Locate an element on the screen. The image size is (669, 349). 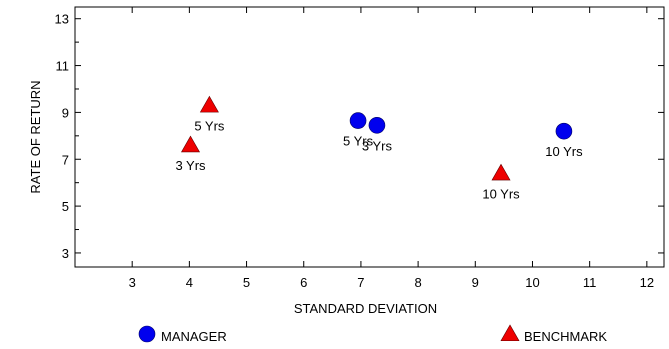
x-axis-title: STANDARD DEVIATION is located at coordinates (365, 308).